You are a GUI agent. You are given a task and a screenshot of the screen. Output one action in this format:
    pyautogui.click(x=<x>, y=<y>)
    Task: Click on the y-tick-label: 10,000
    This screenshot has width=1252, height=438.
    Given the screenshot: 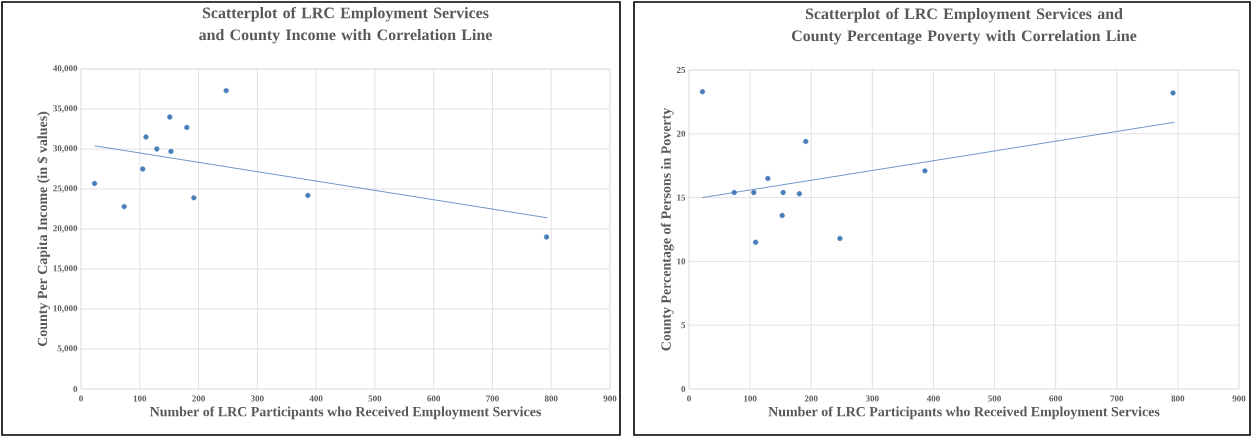 What is the action you would take?
    pyautogui.click(x=65, y=309)
    